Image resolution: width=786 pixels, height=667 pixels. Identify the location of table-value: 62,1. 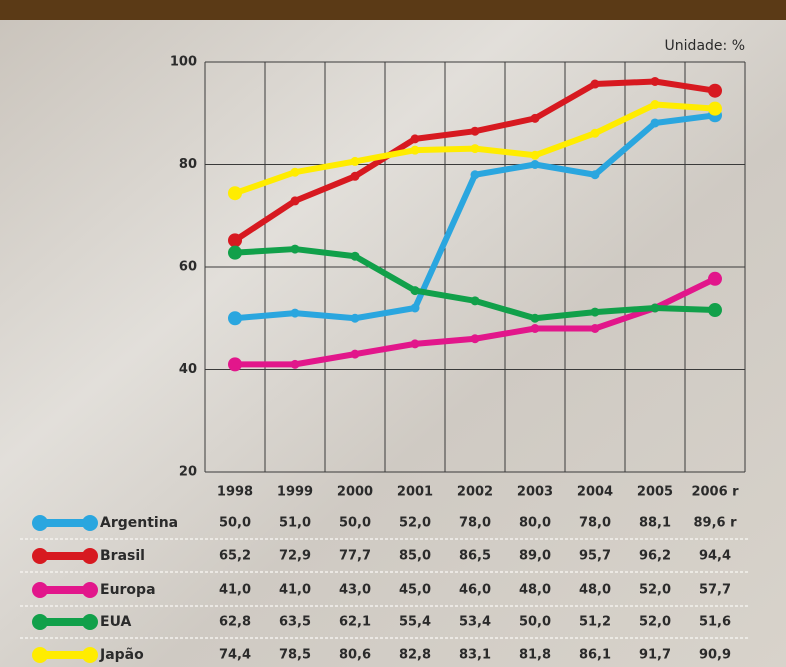
(355, 622).